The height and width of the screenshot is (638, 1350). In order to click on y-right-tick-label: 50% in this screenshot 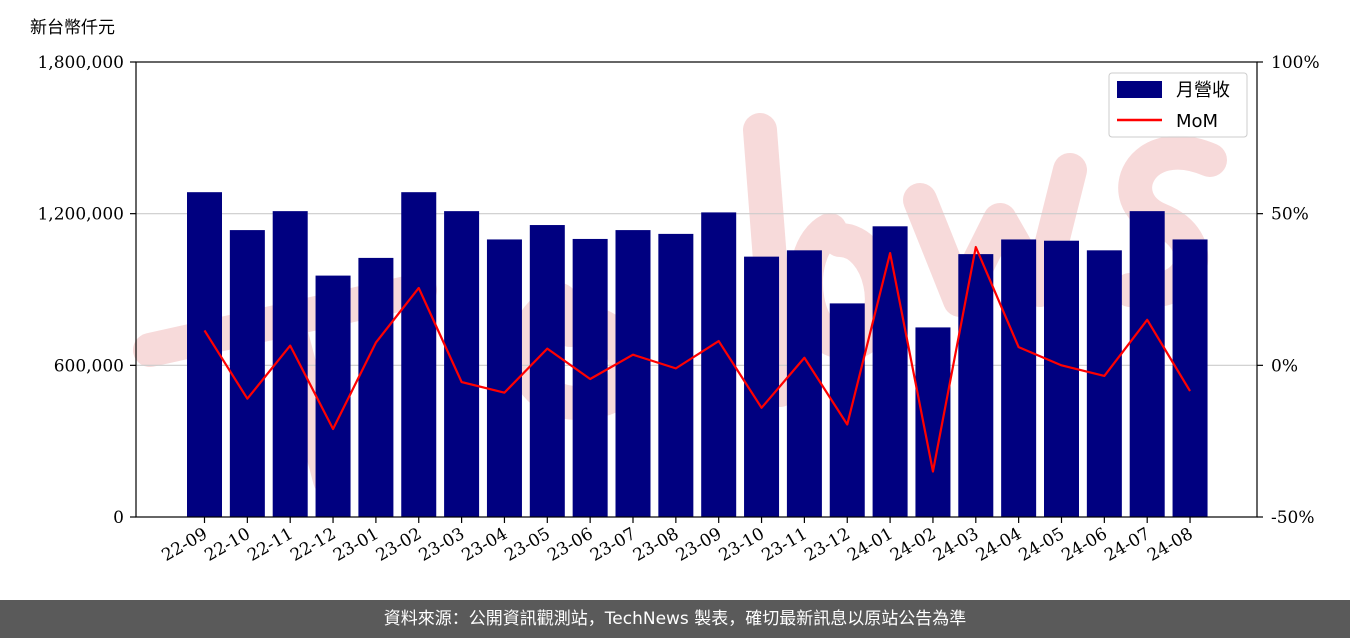, I will do `click(1290, 215)`.